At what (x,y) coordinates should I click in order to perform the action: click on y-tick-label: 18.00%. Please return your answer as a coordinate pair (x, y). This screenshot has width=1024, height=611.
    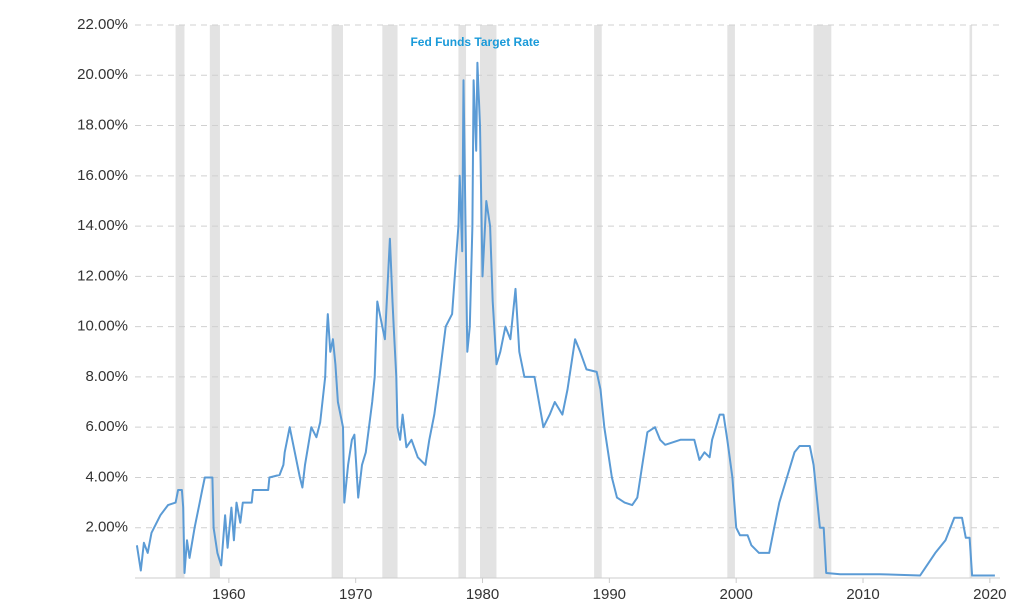
    Looking at the image, I should click on (102, 125).